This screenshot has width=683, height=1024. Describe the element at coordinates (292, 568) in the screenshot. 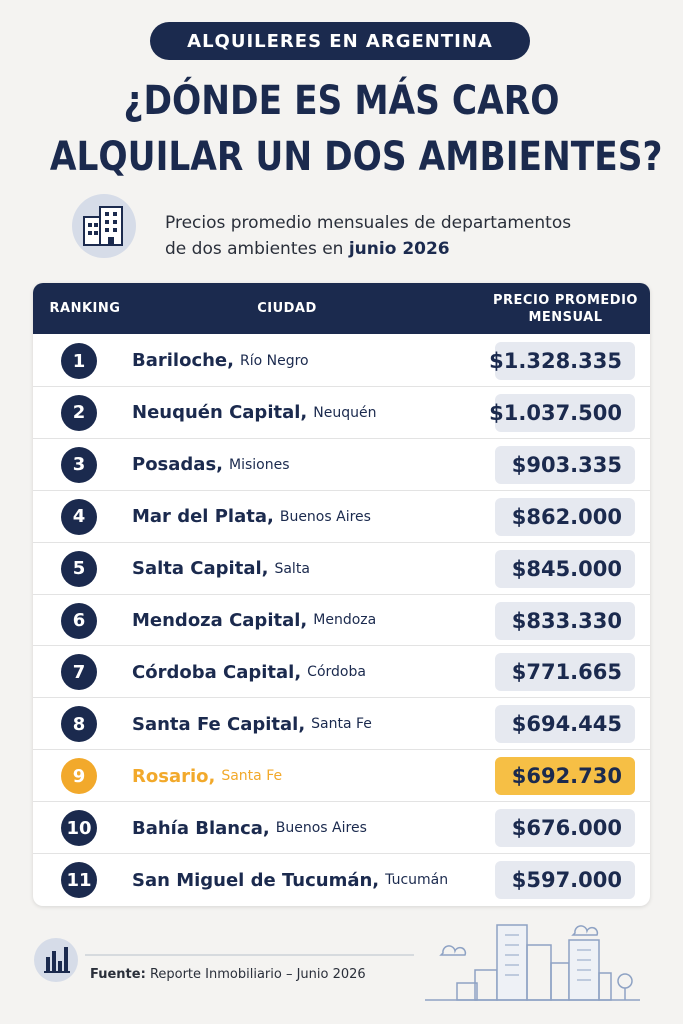

I see `province-name: Salta` at that location.